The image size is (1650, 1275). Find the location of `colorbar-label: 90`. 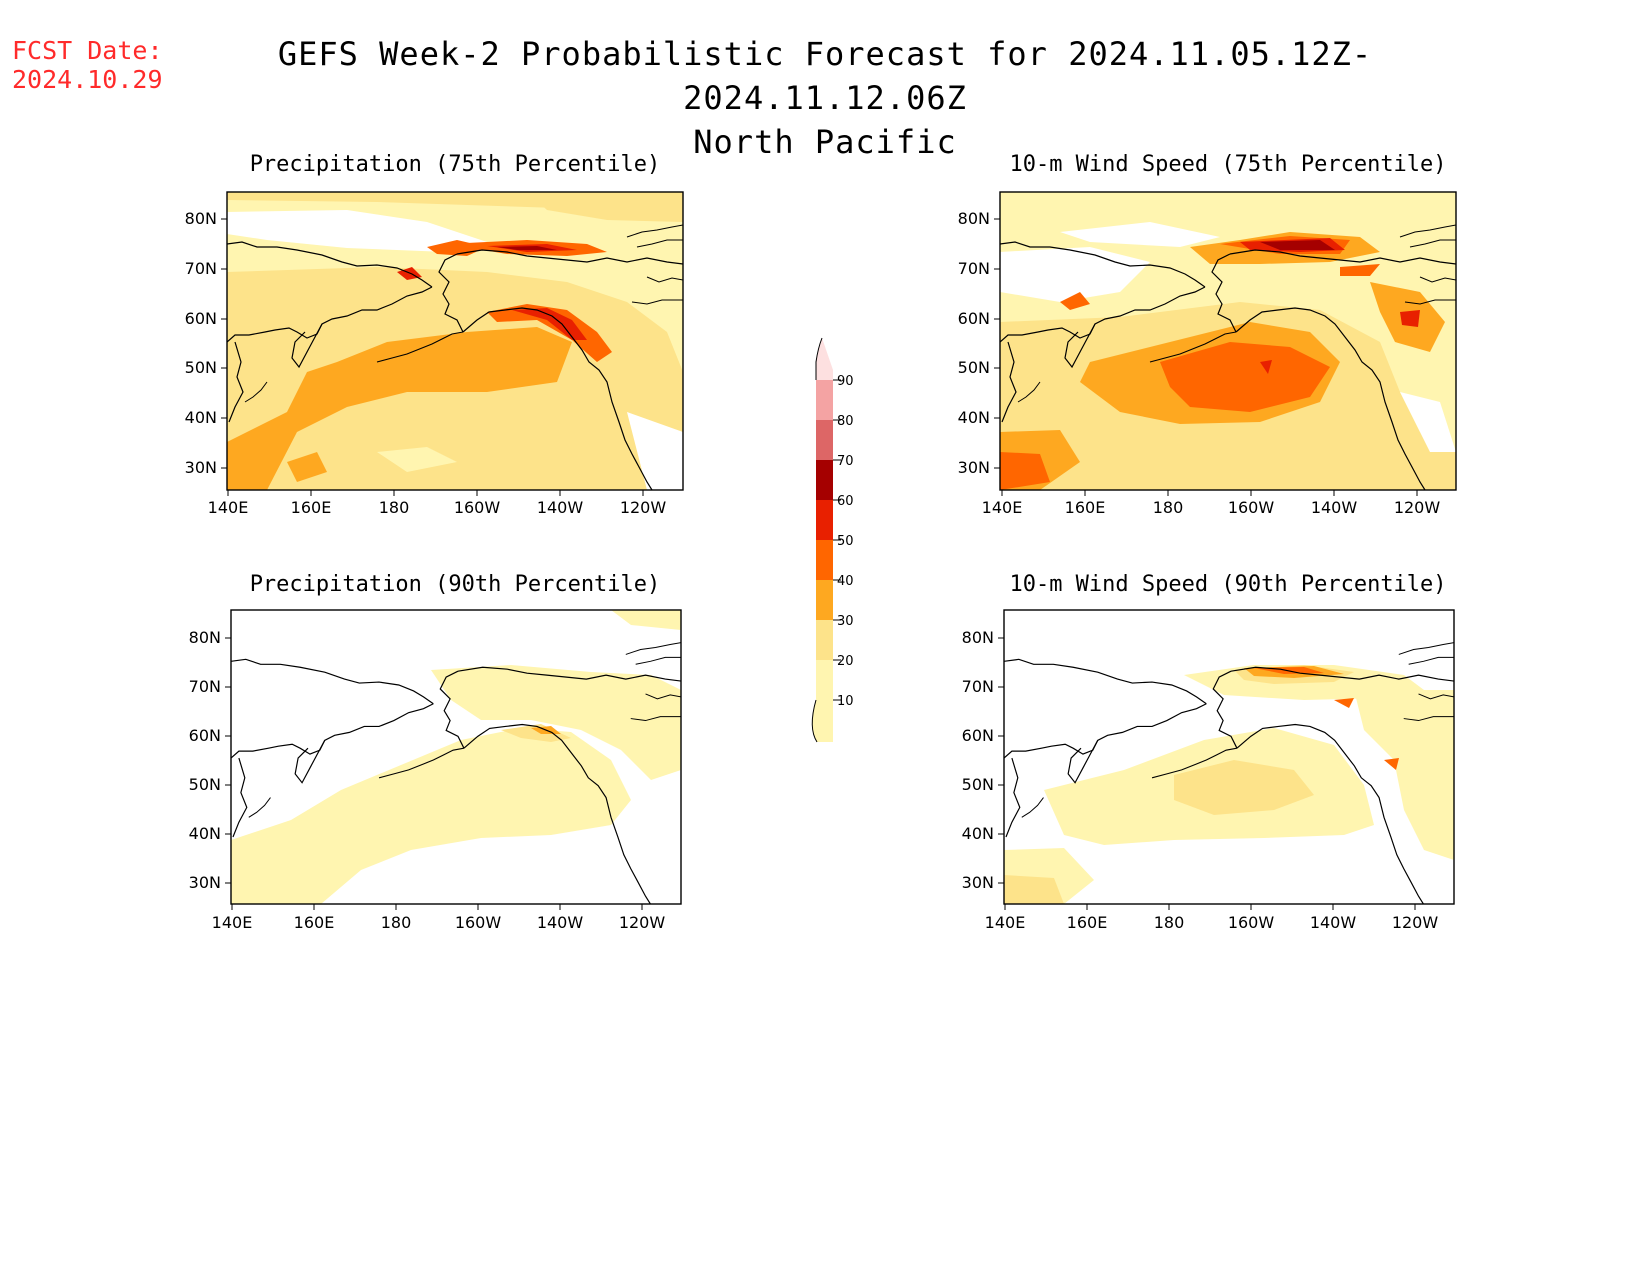

colorbar-label: 90 is located at coordinates (845, 381).